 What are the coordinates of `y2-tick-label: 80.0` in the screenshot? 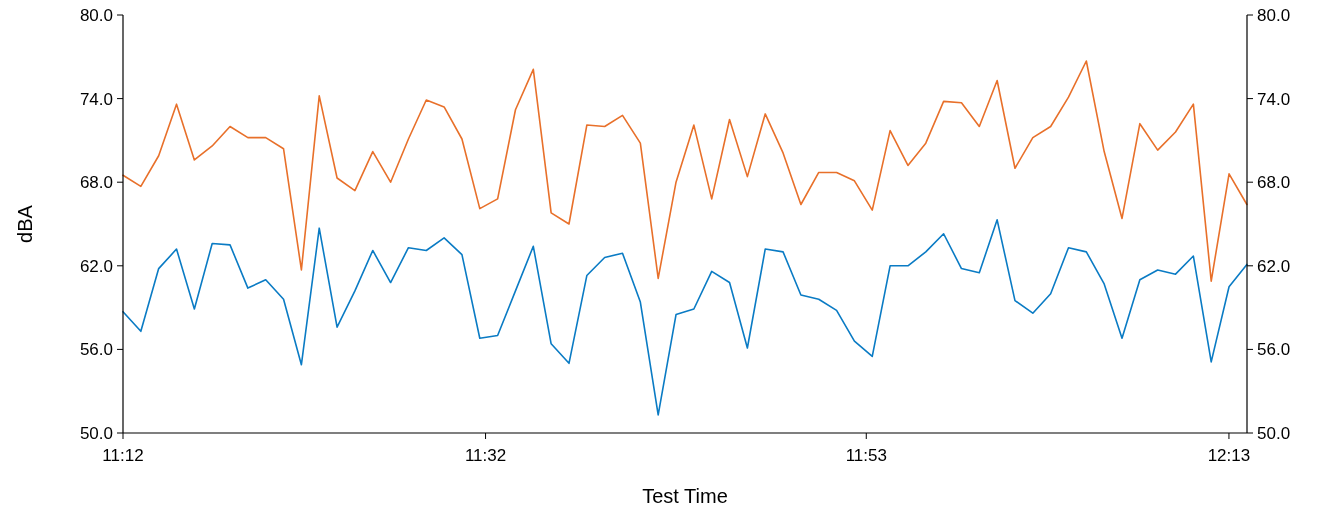 It's located at (1274, 15).